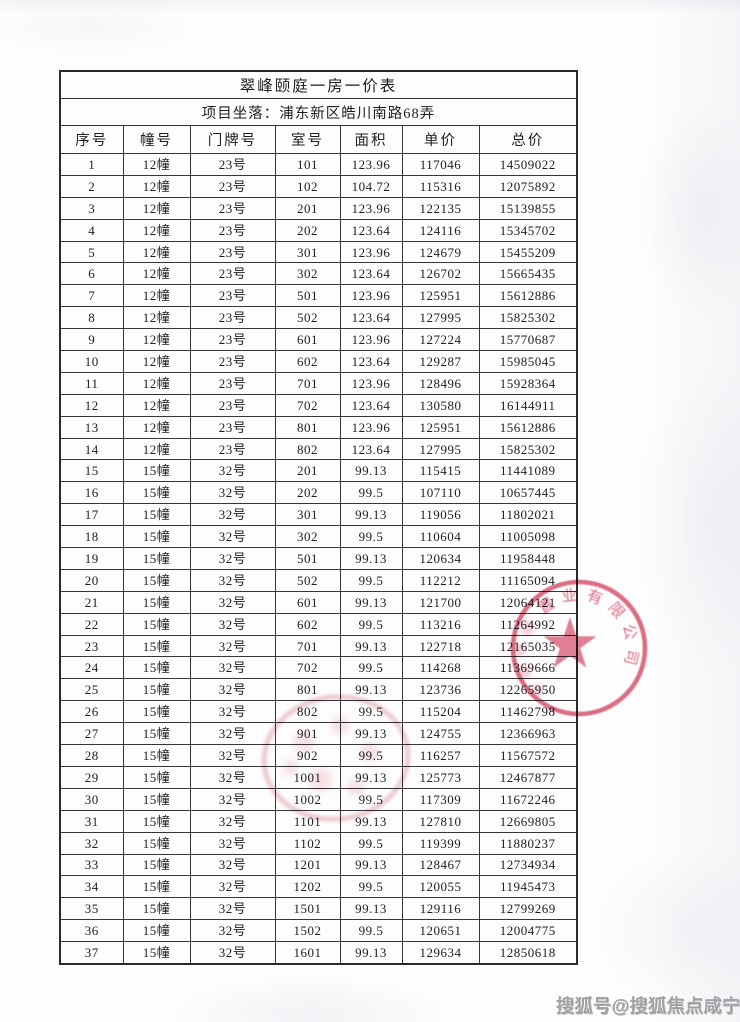 This screenshot has height=1022, width=740. I want to click on table-row: 19 15幢 32号 501 99.13 120634 11958448, so click(318, 558).